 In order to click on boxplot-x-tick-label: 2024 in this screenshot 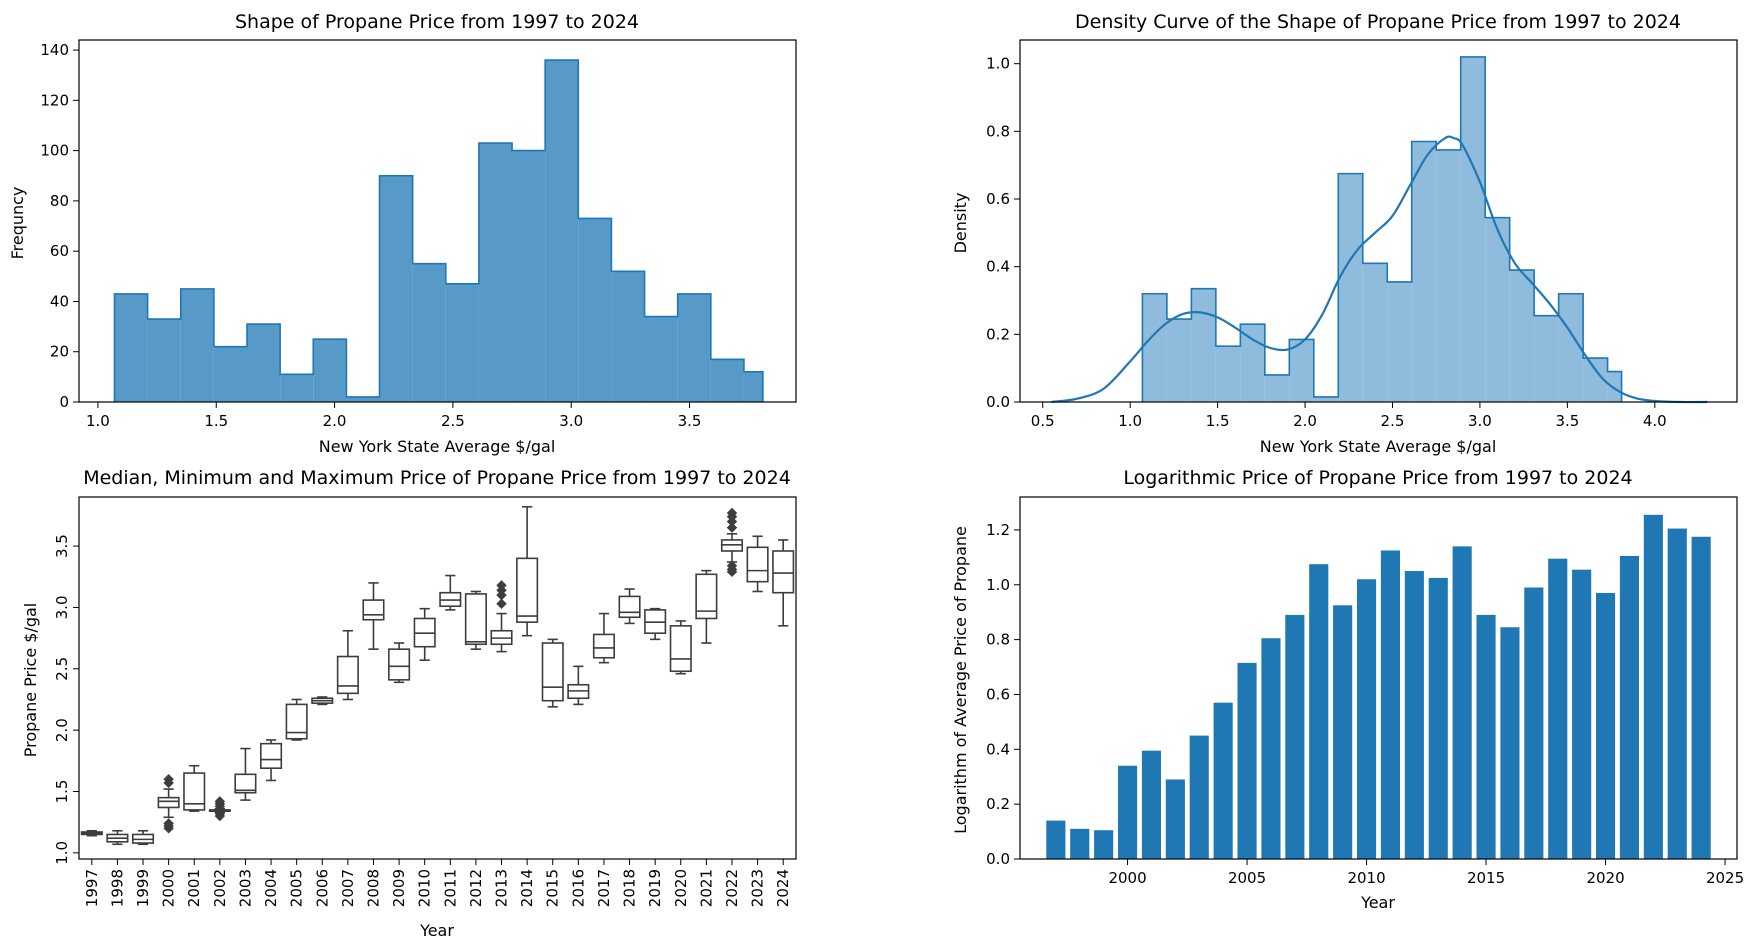, I will do `click(783, 888)`.